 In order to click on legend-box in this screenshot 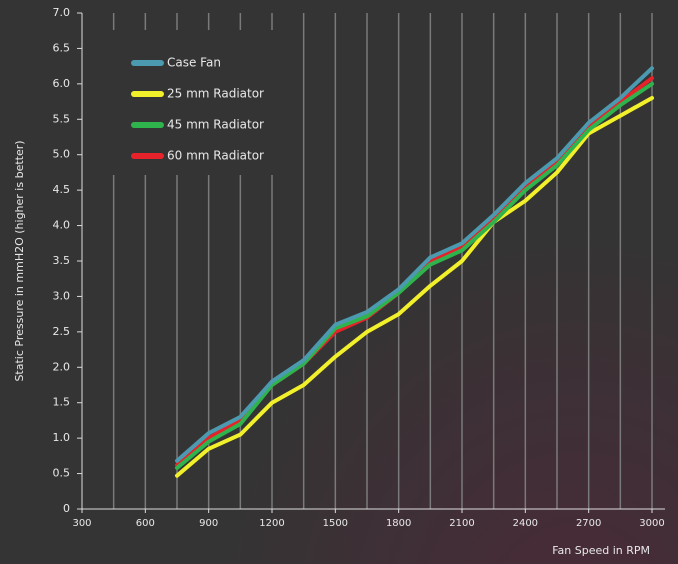, I will do `click(195, 102)`.